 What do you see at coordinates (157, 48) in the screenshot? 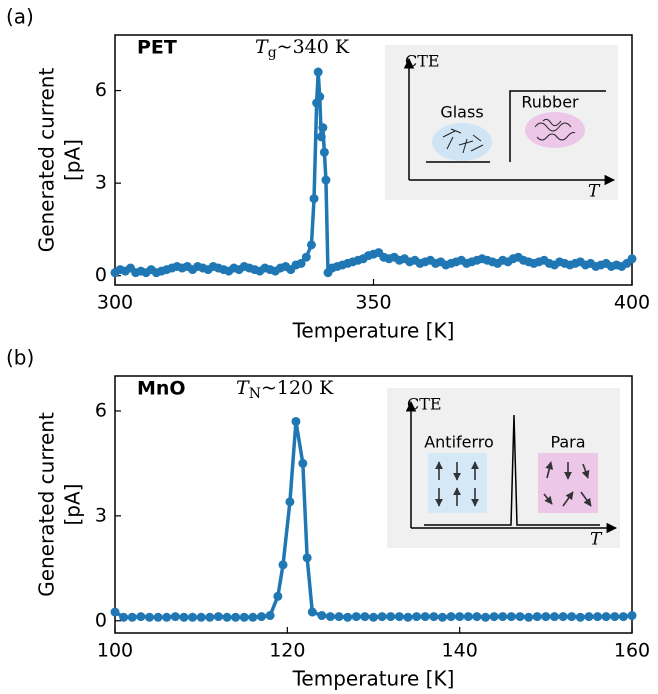
I see `panel-name: PET` at bounding box center [157, 48].